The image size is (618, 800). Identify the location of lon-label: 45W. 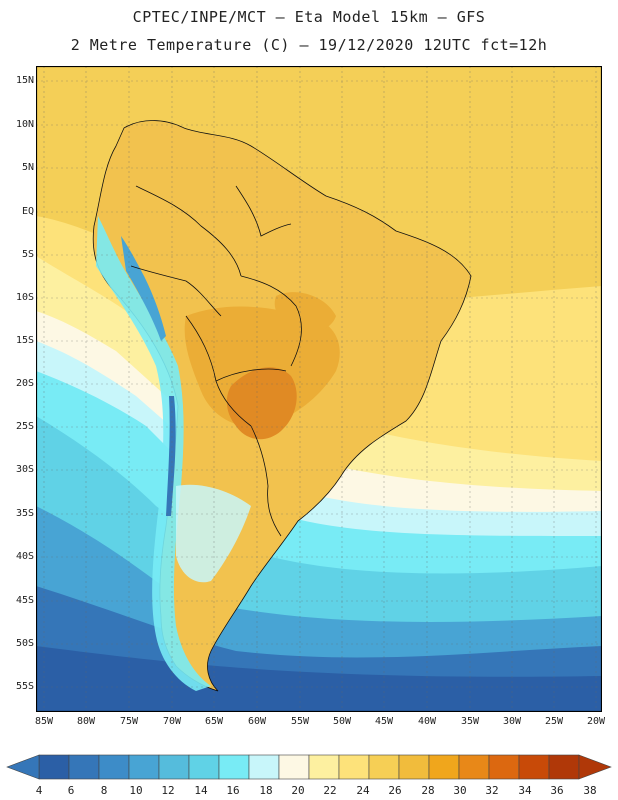
(384, 721).